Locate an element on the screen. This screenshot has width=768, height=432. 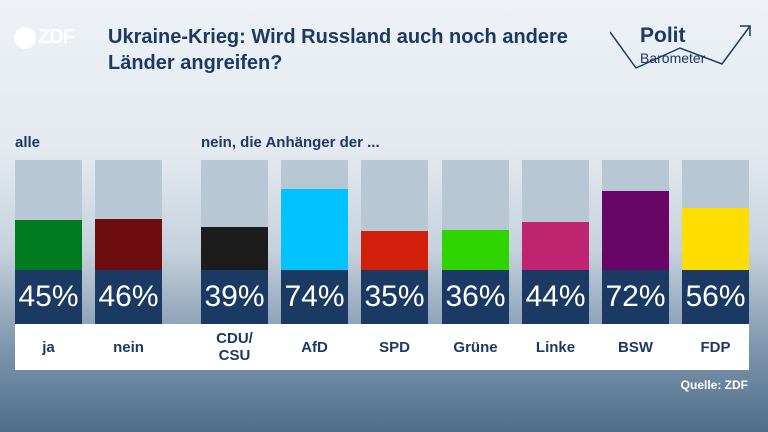
category-label: BSW is located at coordinates (635, 347).